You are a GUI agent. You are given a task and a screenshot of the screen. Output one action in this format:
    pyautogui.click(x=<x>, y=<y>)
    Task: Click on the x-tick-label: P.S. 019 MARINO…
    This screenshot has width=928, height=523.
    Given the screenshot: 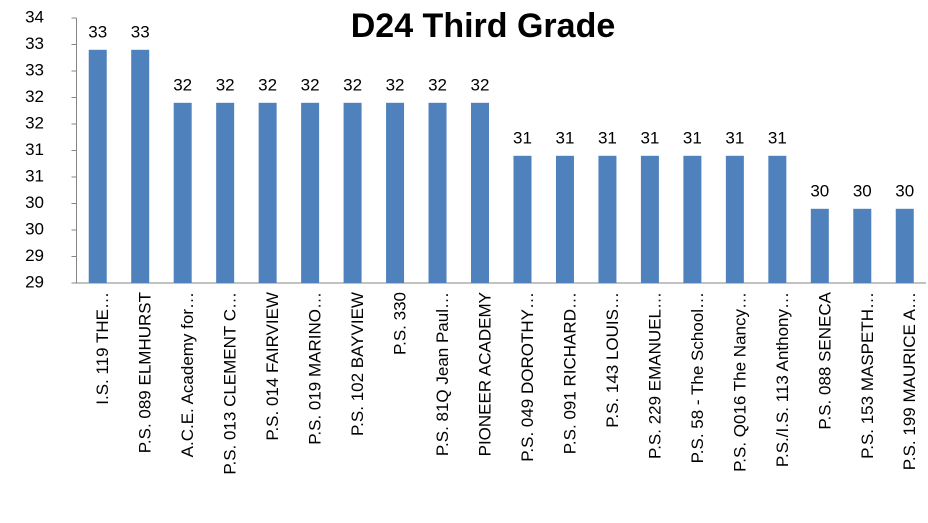 What is the action you would take?
    pyautogui.click(x=315, y=368)
    